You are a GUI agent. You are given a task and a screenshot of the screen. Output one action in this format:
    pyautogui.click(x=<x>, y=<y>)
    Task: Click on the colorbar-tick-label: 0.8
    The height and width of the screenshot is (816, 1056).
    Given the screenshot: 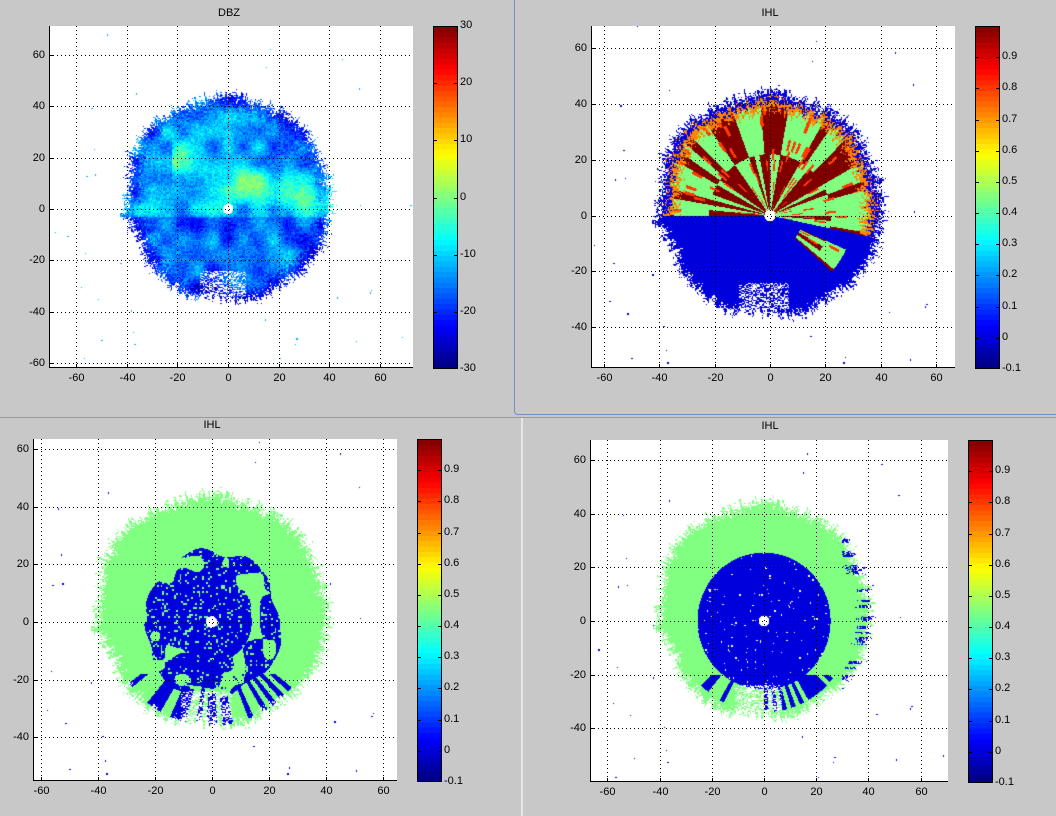 What is the action you would take?
    pyautogui.click(x=1003, y=501)
    